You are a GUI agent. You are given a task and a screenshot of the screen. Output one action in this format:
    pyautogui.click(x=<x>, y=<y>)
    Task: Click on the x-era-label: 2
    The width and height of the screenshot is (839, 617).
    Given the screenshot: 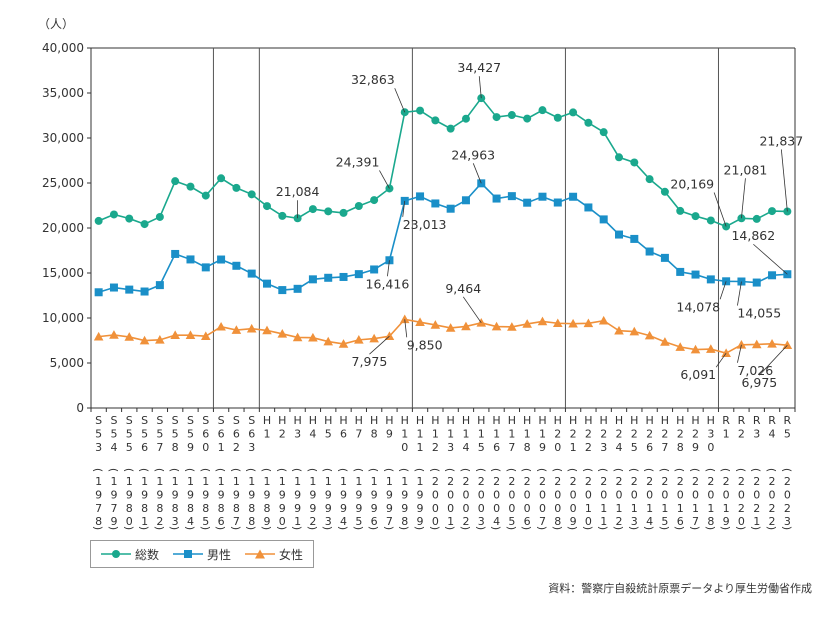 What is the action you would take?
    pyautogui.click(x=634, y=433)
    